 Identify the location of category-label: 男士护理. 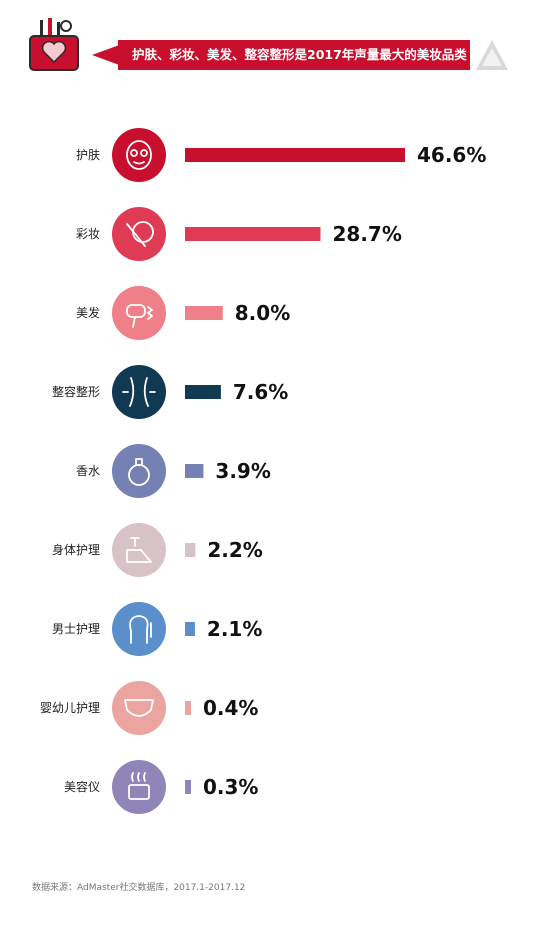
(76, 629).